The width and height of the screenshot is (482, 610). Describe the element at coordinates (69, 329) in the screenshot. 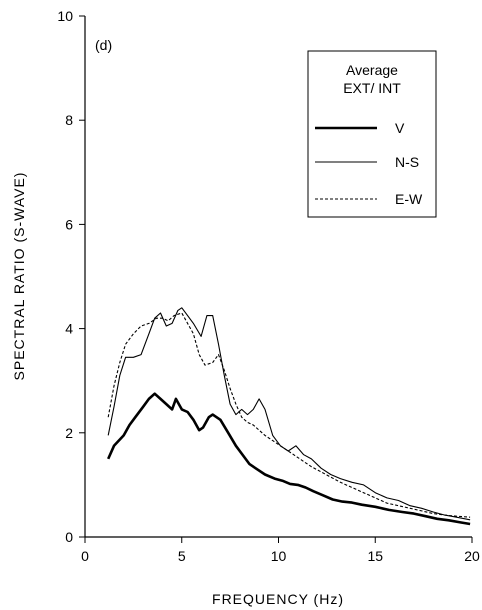

I see `y-tick-label-4: 4` at that location.